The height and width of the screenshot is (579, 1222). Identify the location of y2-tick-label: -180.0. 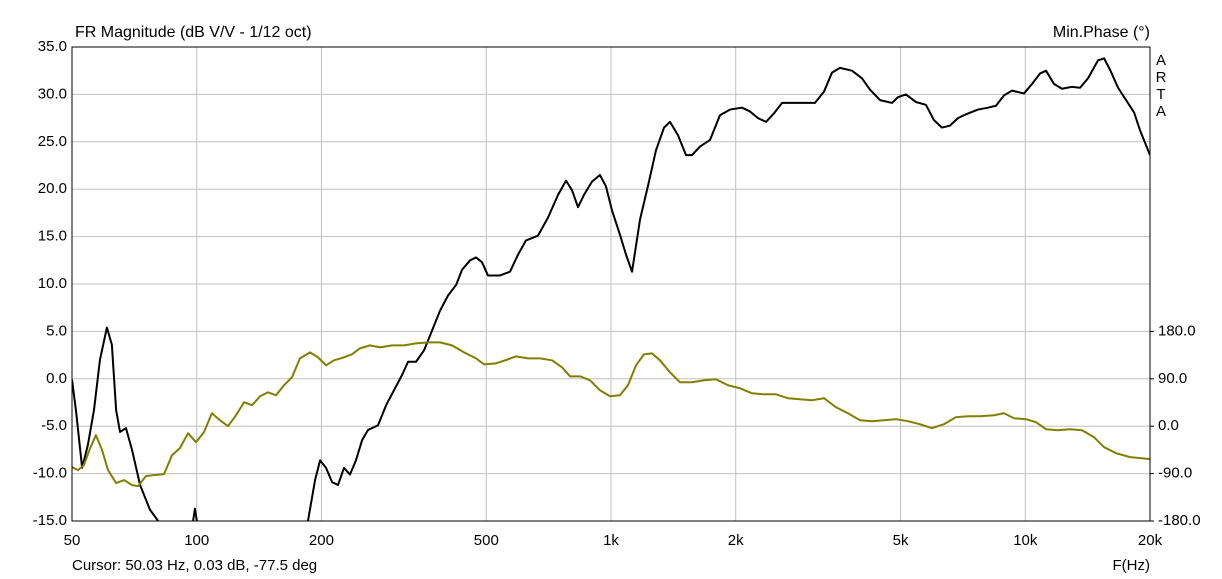
(1179, 520).